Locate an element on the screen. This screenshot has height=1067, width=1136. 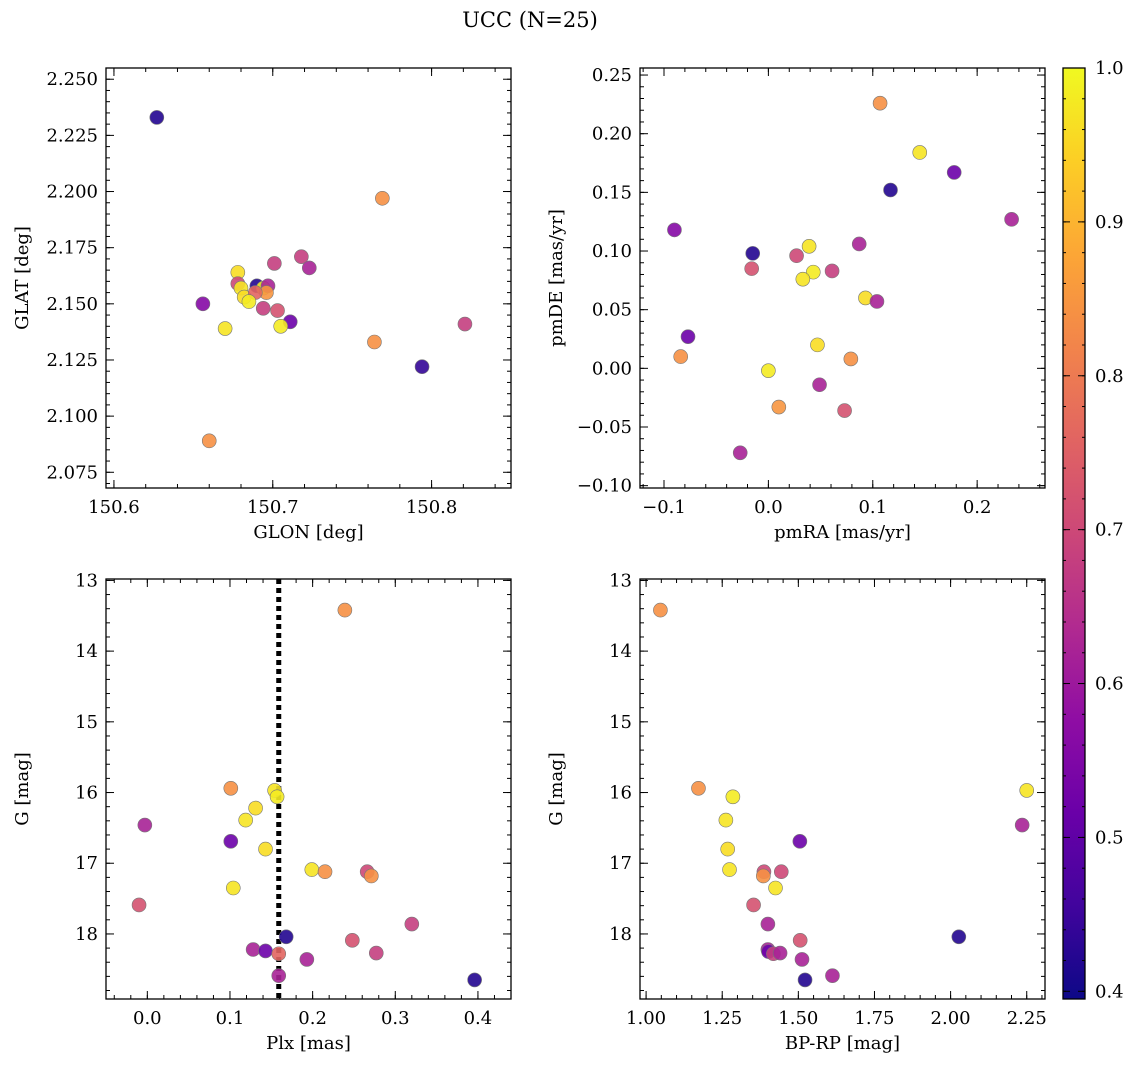
y-tick-label: 2.100 is located at coordinates (72, 416).